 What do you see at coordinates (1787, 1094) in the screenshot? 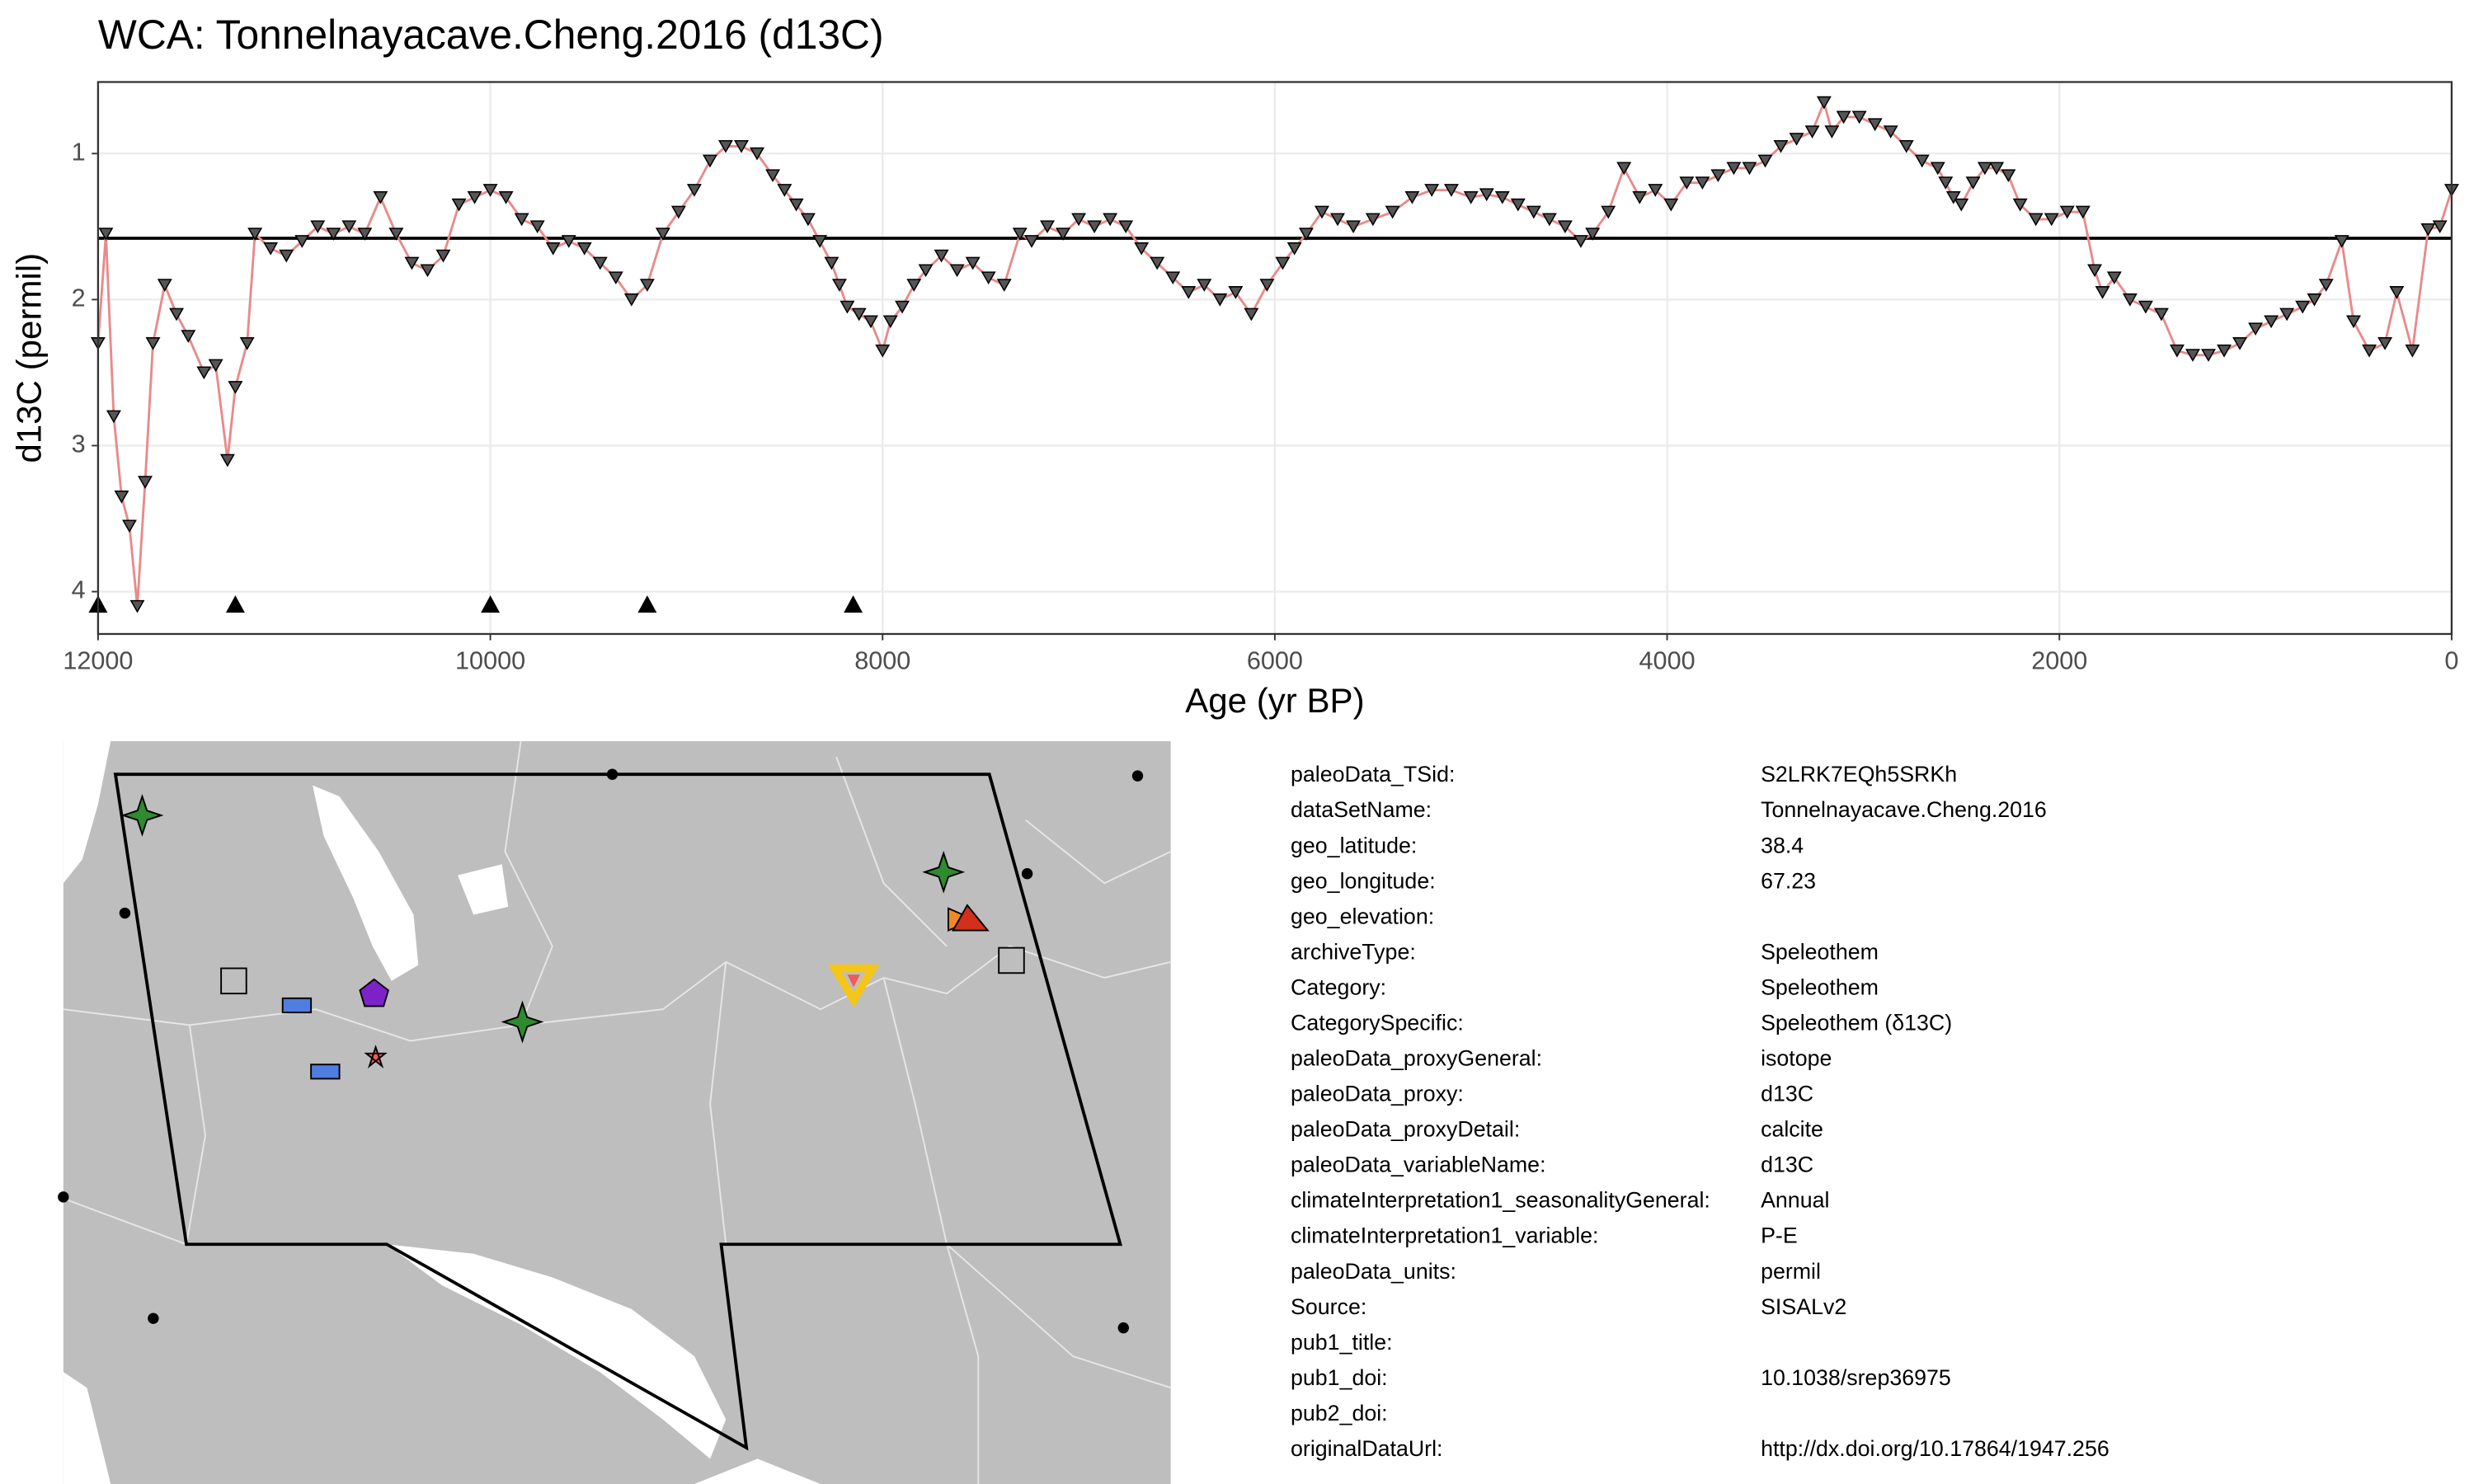
I see `metadata-value: d13C` at bounding box center [1787, 1094].